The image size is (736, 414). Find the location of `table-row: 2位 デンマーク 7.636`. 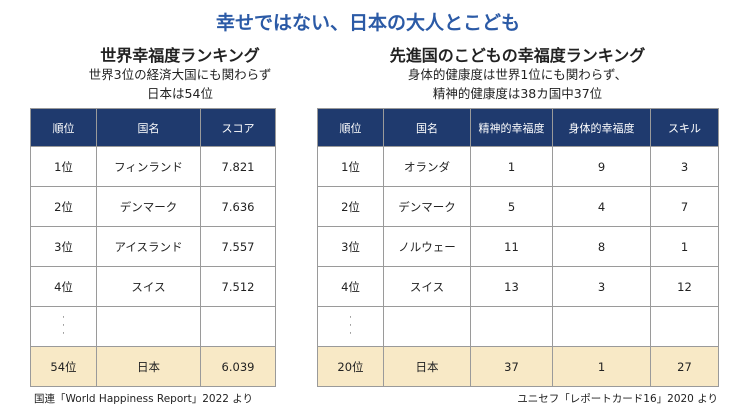

table-row: 2位 デンマーク 7.636 is located at coordinates (153, 206).